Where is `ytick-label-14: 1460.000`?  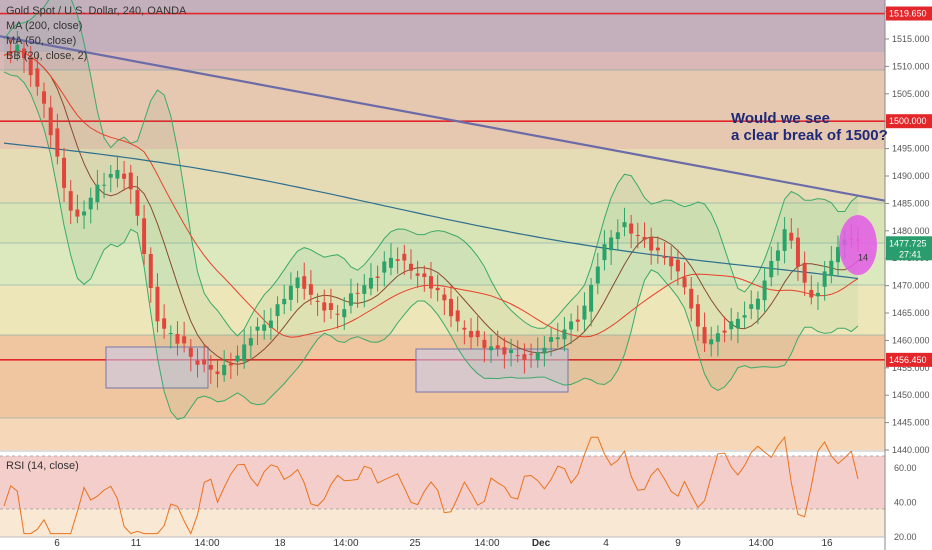
ytick-label-14: 1460.000 is located at coordinates (911, 340).